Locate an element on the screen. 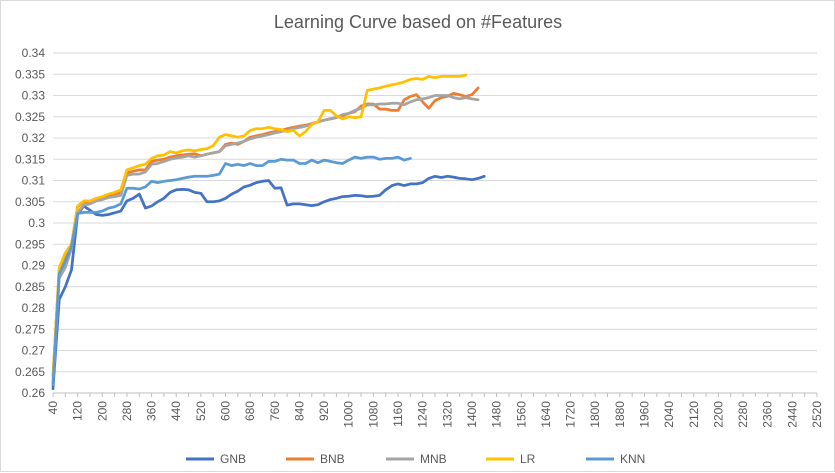 Image resolution: width=835 pixels, height=473 pixels. y-tick-label: 0.265 is located at coordinates (30, 372).